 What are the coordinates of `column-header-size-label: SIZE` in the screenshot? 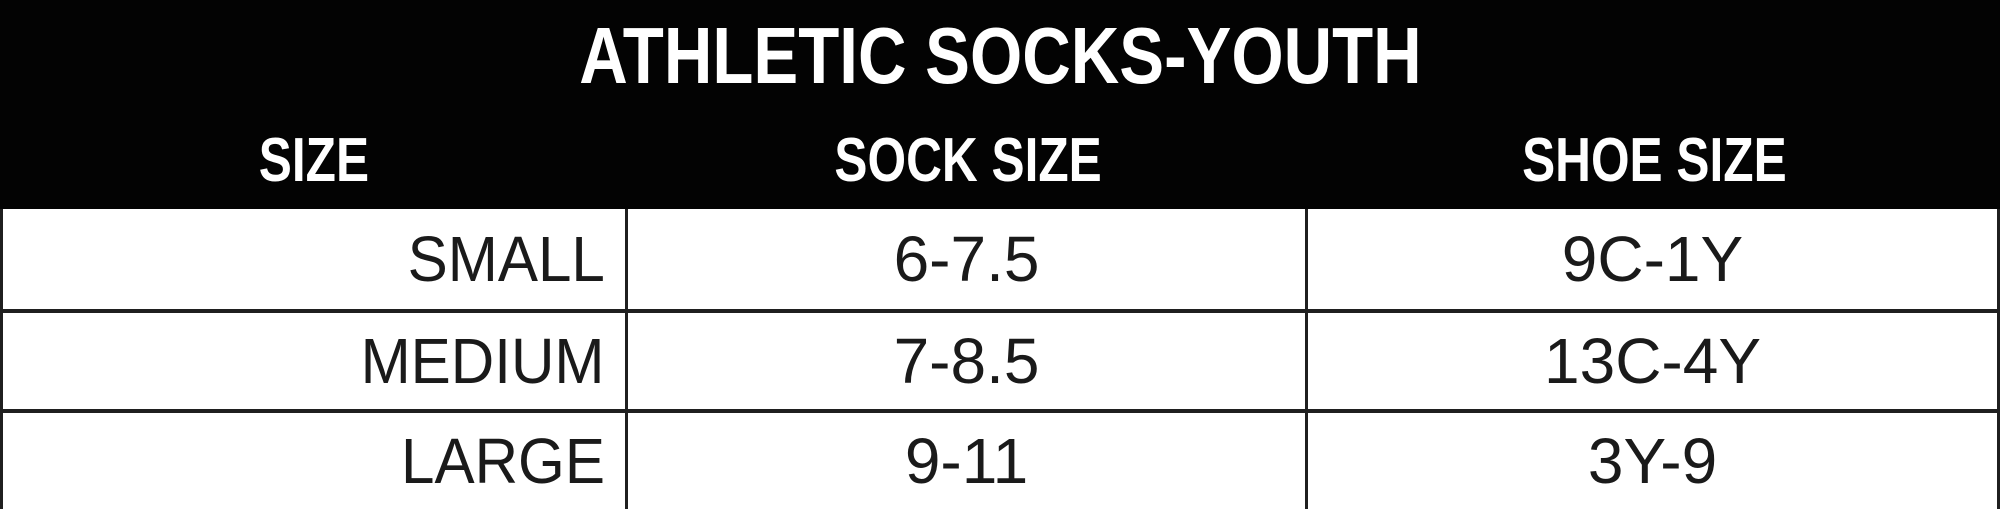 It's located at (314, 160).